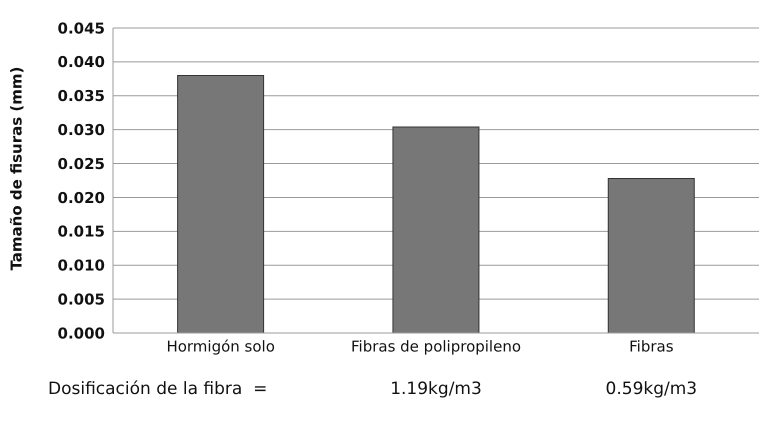  I want to click on x-tick-label: Hormigón solo, so click(220, 347).